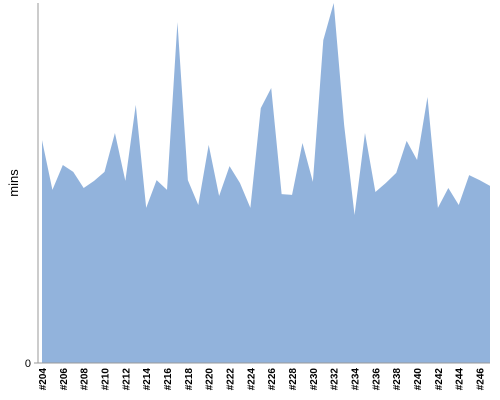 The image size is (500, 400). I want to click on x-tick-label: #208, so click(85, 379).